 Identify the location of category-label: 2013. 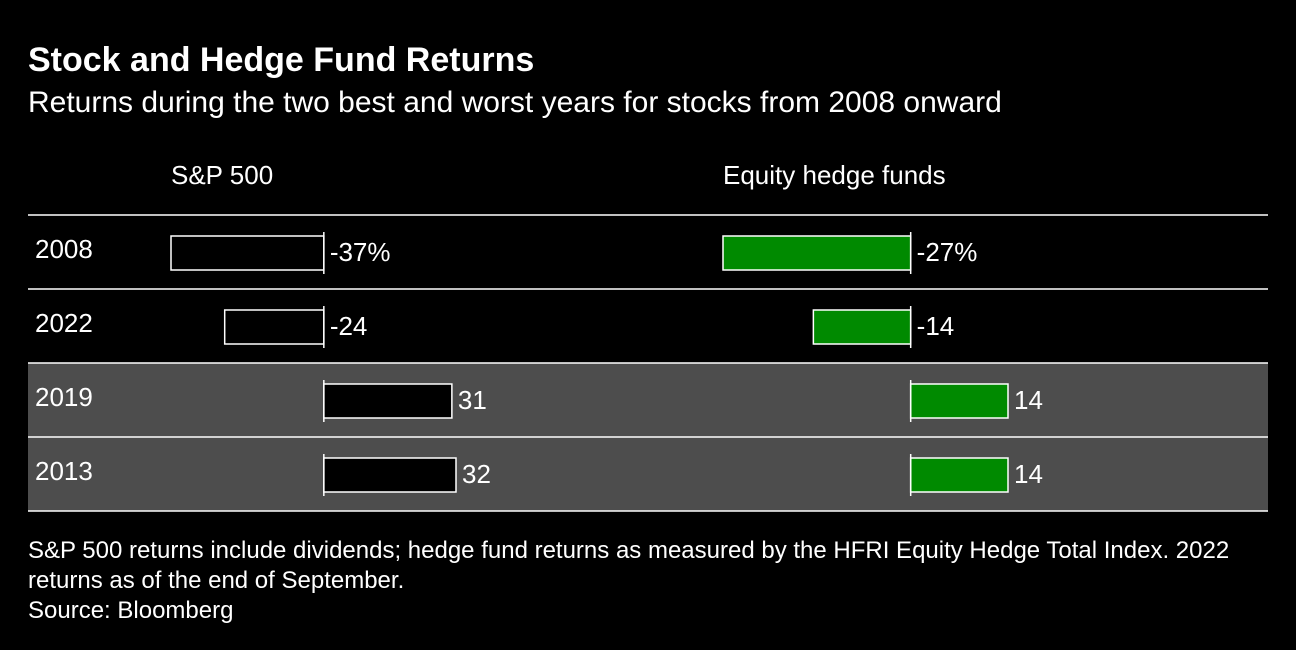
(64, 471).